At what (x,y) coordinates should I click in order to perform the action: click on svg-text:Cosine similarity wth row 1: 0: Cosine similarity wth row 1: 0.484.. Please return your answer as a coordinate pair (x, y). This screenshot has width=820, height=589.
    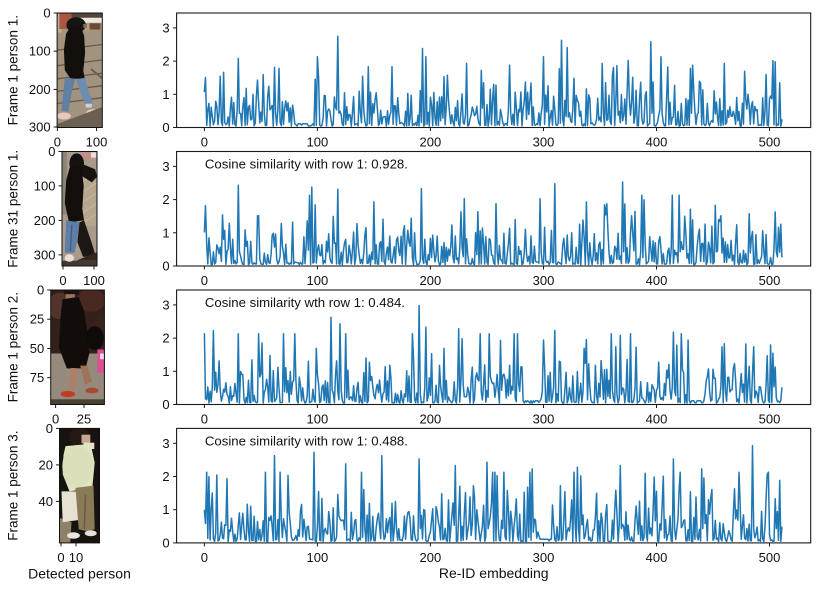
    Looking at the image, I should click on (305, 302).